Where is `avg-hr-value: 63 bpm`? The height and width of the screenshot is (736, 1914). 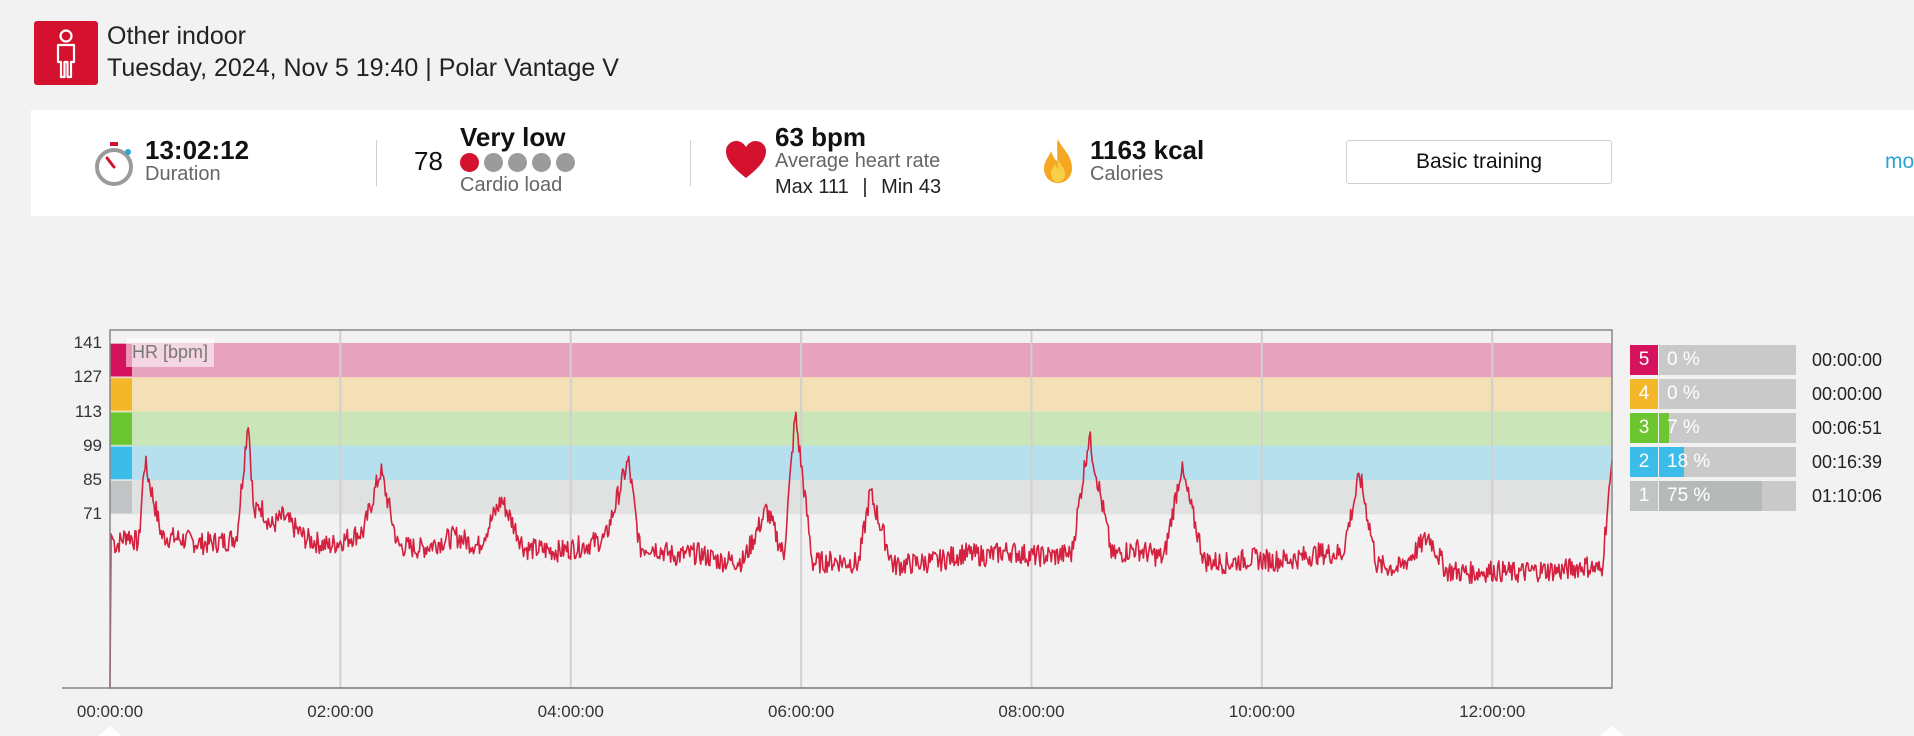
avg-hr-value: 63 bpm is located at coordinates (821, 137).